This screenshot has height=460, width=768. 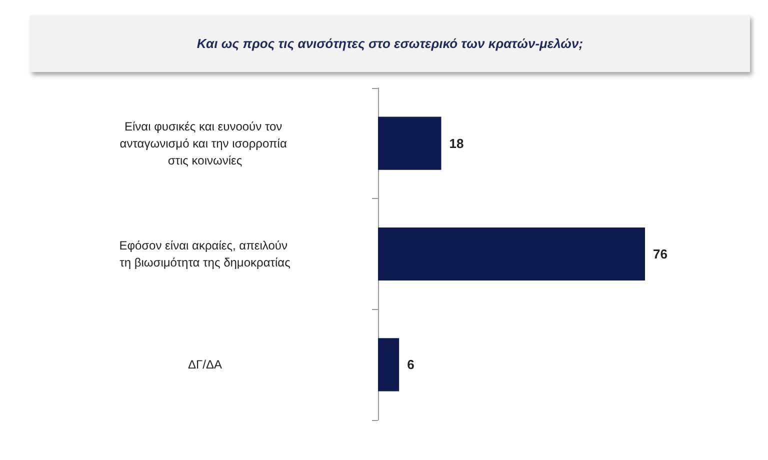 What do you see at coordinates (390, 43) in the screenshot?
I see `chart-title: Και ως προς τις ανισότητες στο εσωτερικό των κρατών-μελών;` at bounding box center [390, 43].